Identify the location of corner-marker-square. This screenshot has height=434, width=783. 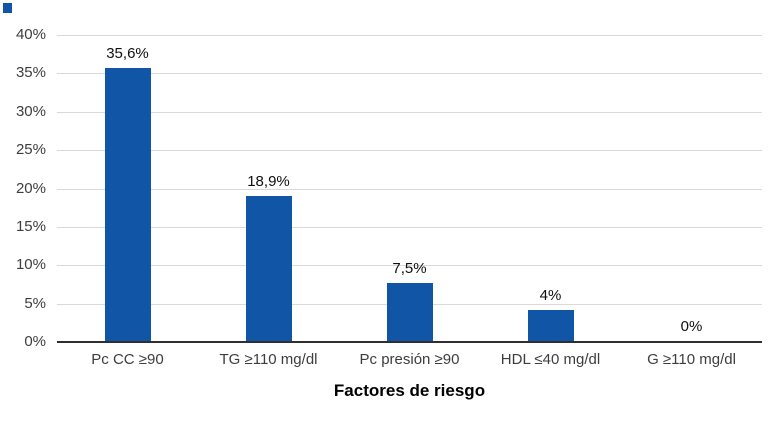
(7, 8).